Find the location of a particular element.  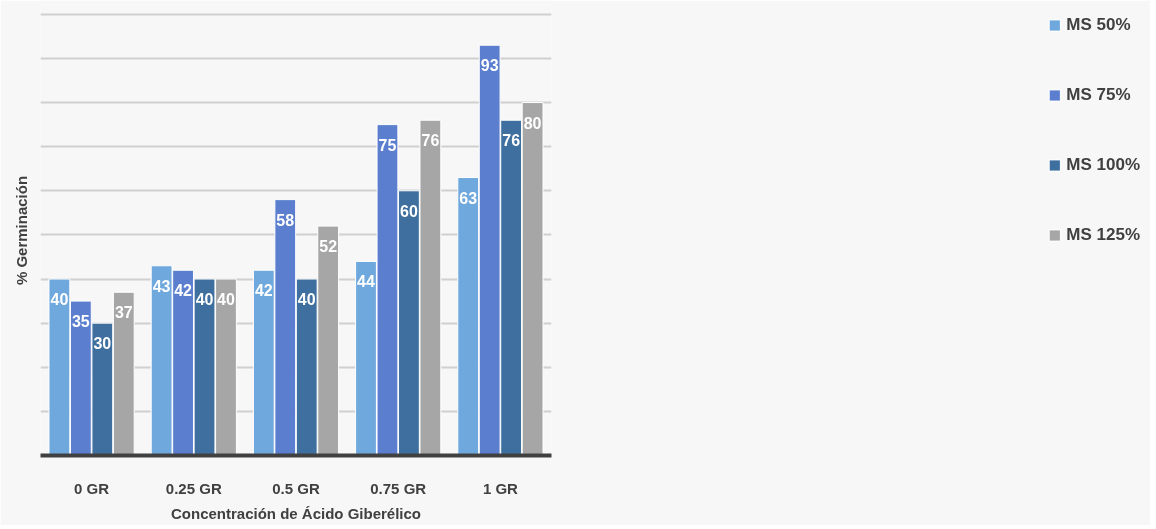

data-label: 37 is located at coordinates (123, 313).